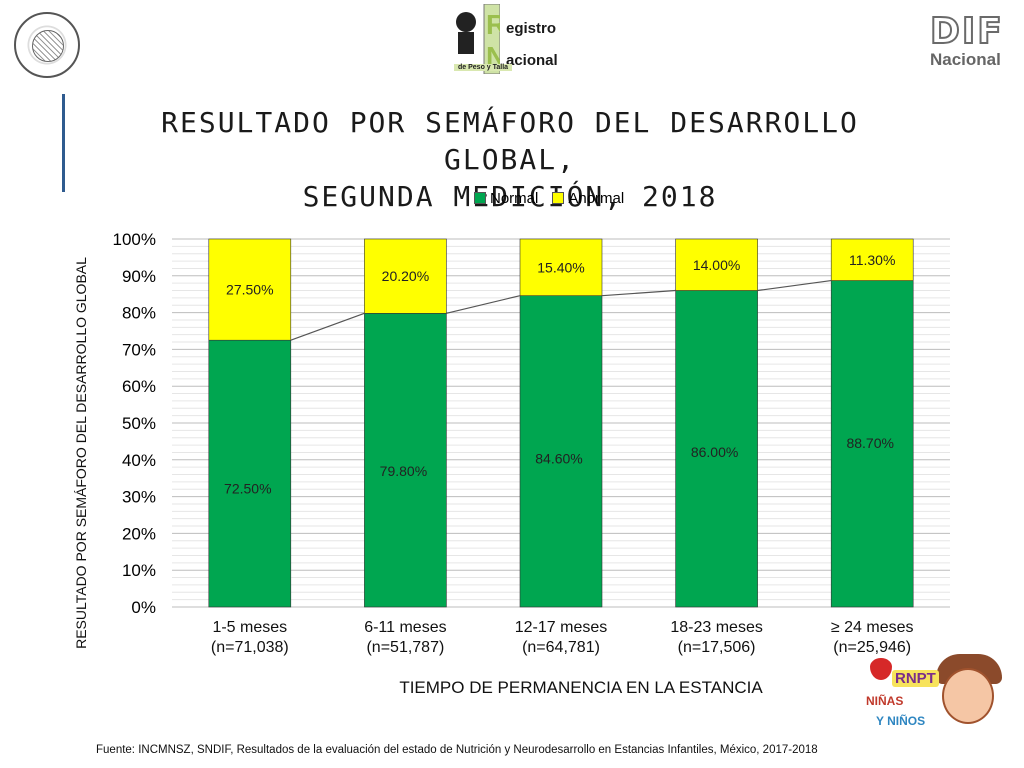 The width and height of the screenshot is (1024, 768). Describe the element at coordinates (139, 533) in the screenshot. I see `y-tick-label: 20%` at that location.